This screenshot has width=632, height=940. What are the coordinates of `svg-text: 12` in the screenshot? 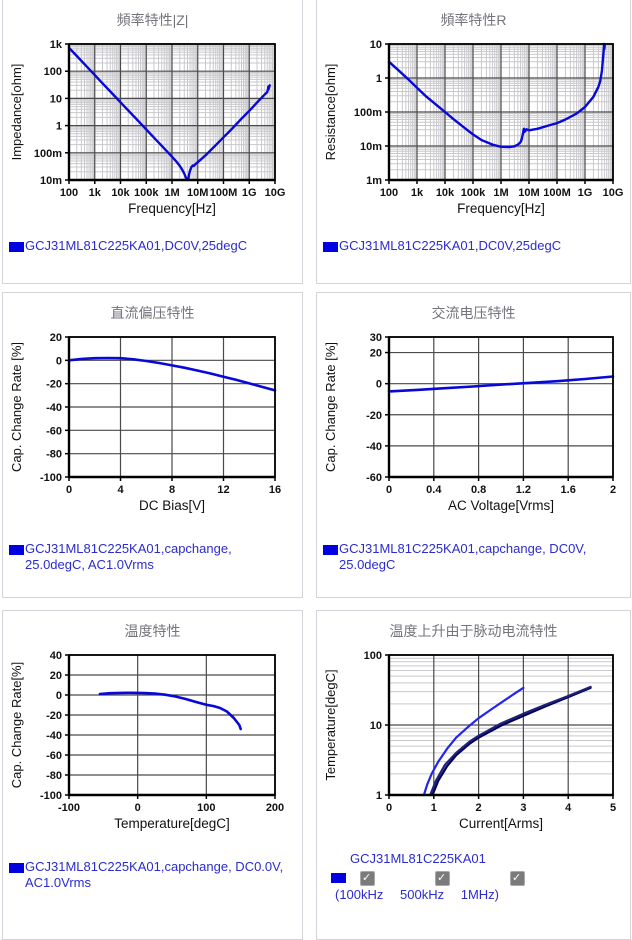 It's located at (223, 490).